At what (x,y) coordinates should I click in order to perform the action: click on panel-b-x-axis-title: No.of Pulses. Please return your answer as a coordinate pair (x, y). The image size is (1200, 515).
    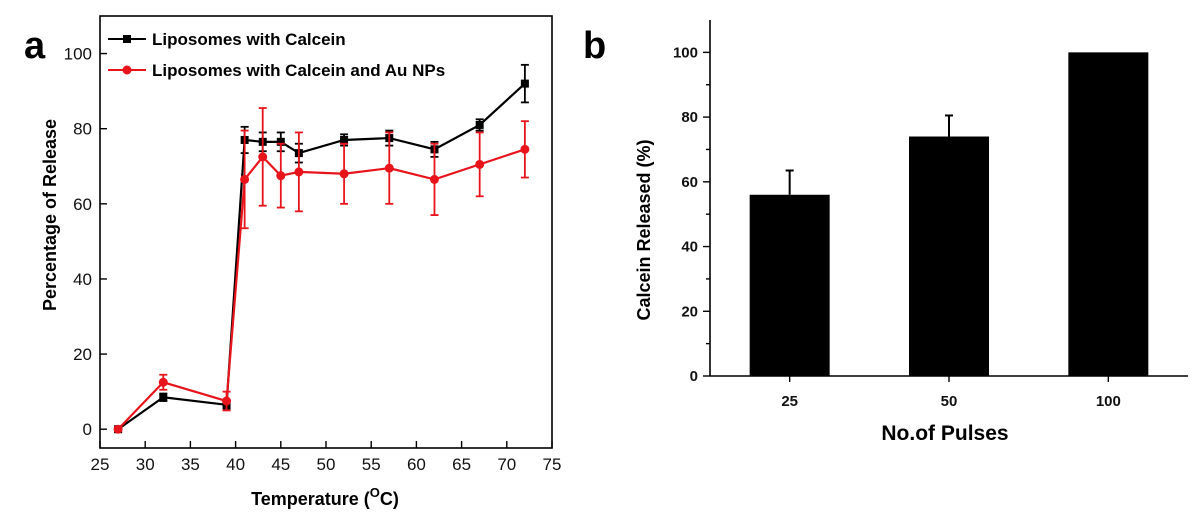
    Looking at the image, I should click on (944, 433).